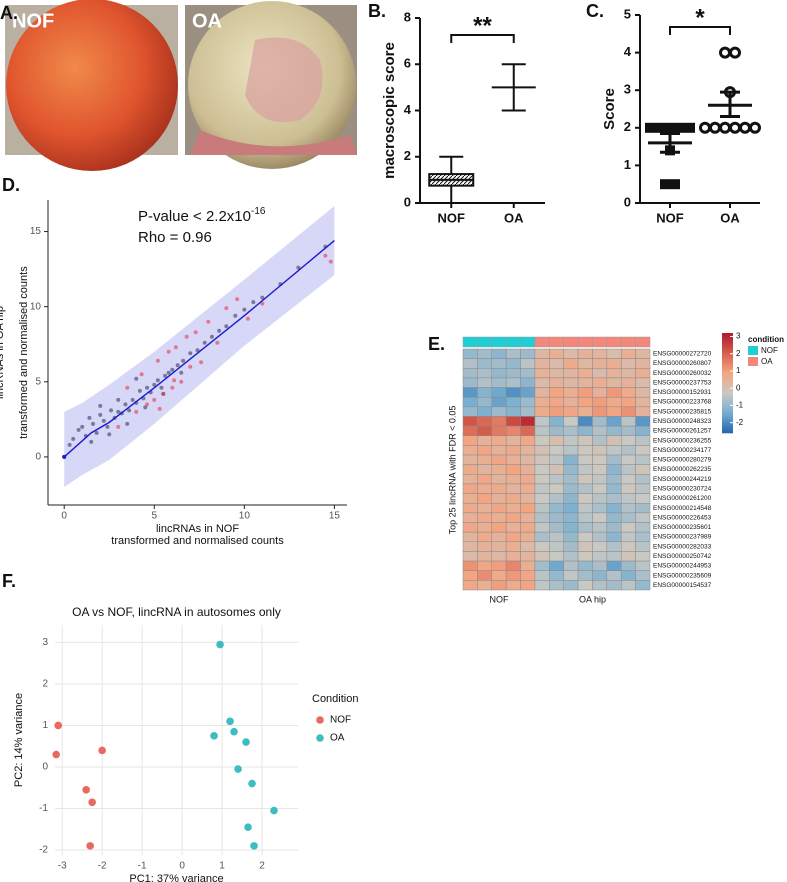 The height and width of the screenshot is (882, 787). I want to click on chart-title: OA vs NOF, lincRNA in autosomes only, so click(176, 612).